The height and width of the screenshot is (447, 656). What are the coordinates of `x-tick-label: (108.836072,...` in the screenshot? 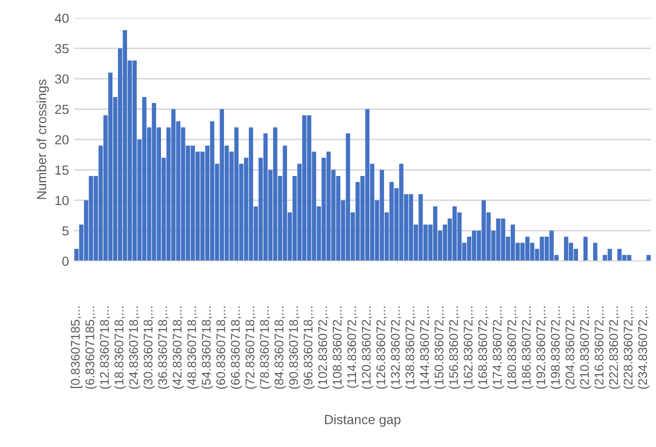 It's located at (338, 347).